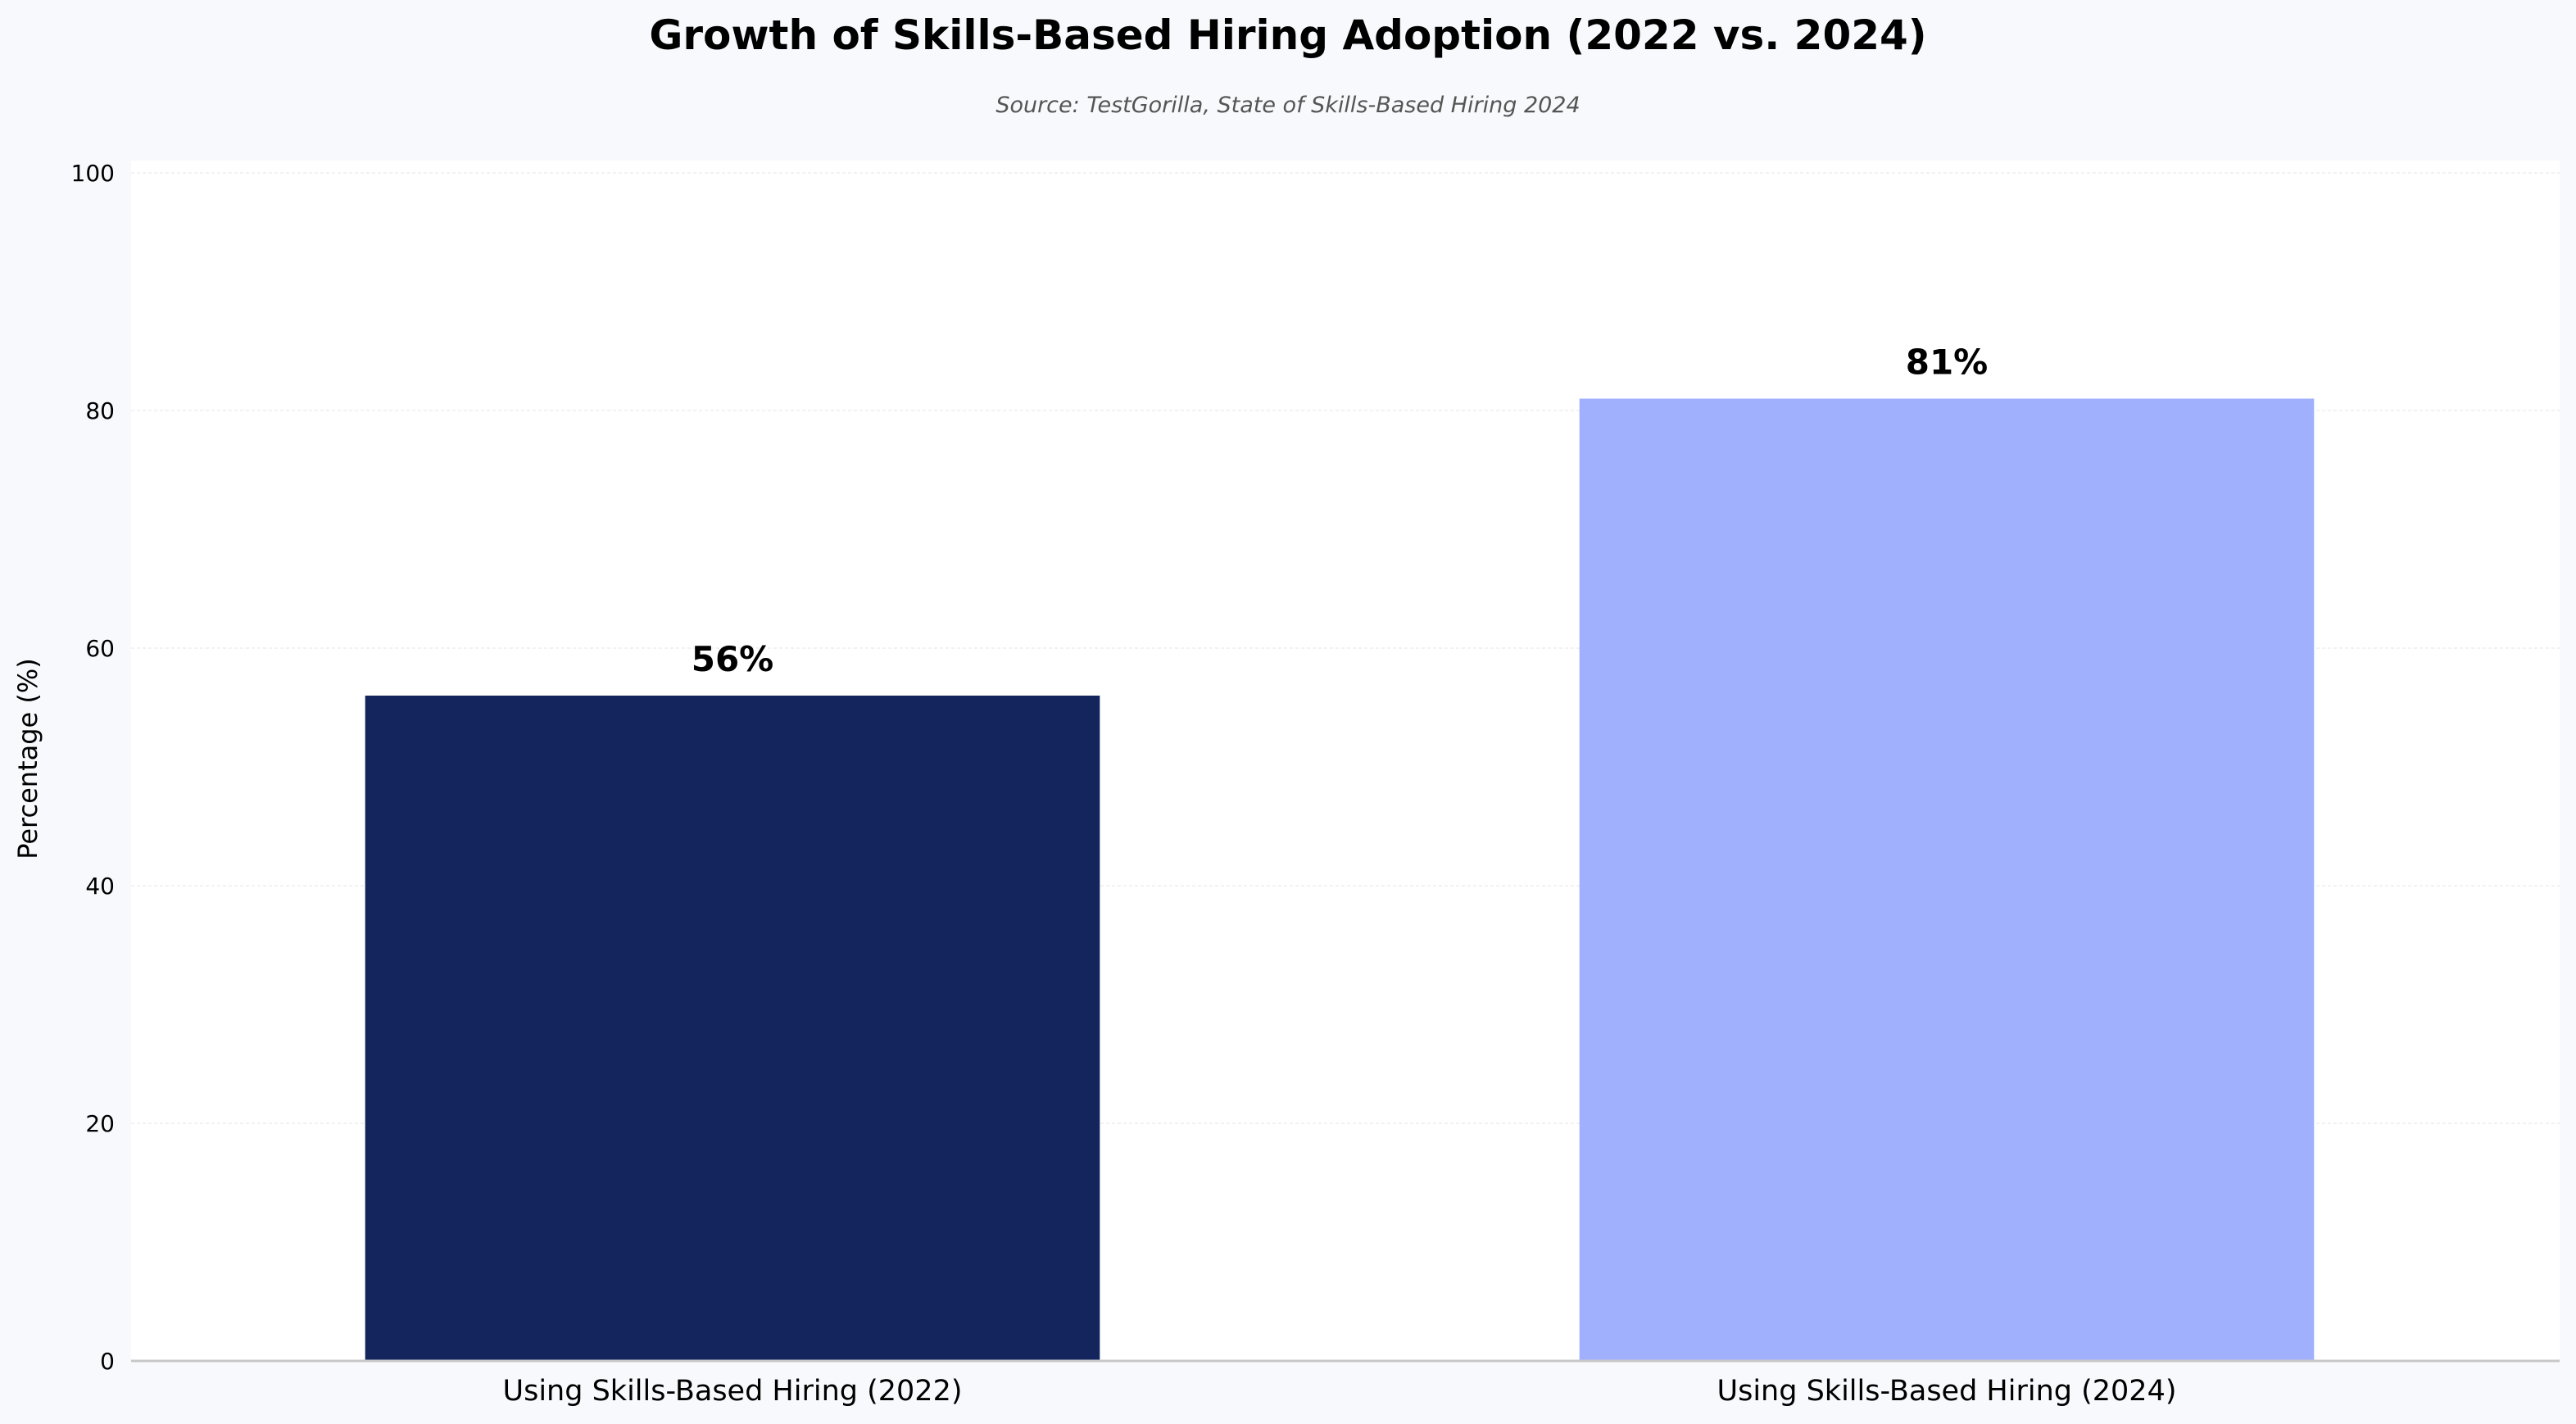 This screenshot has width=2576, height=1424. What do you see at coordinates (1340, 511) in the screenshot?
I see `data-labels: 56% 81%` at bounding box center [1340, 511].